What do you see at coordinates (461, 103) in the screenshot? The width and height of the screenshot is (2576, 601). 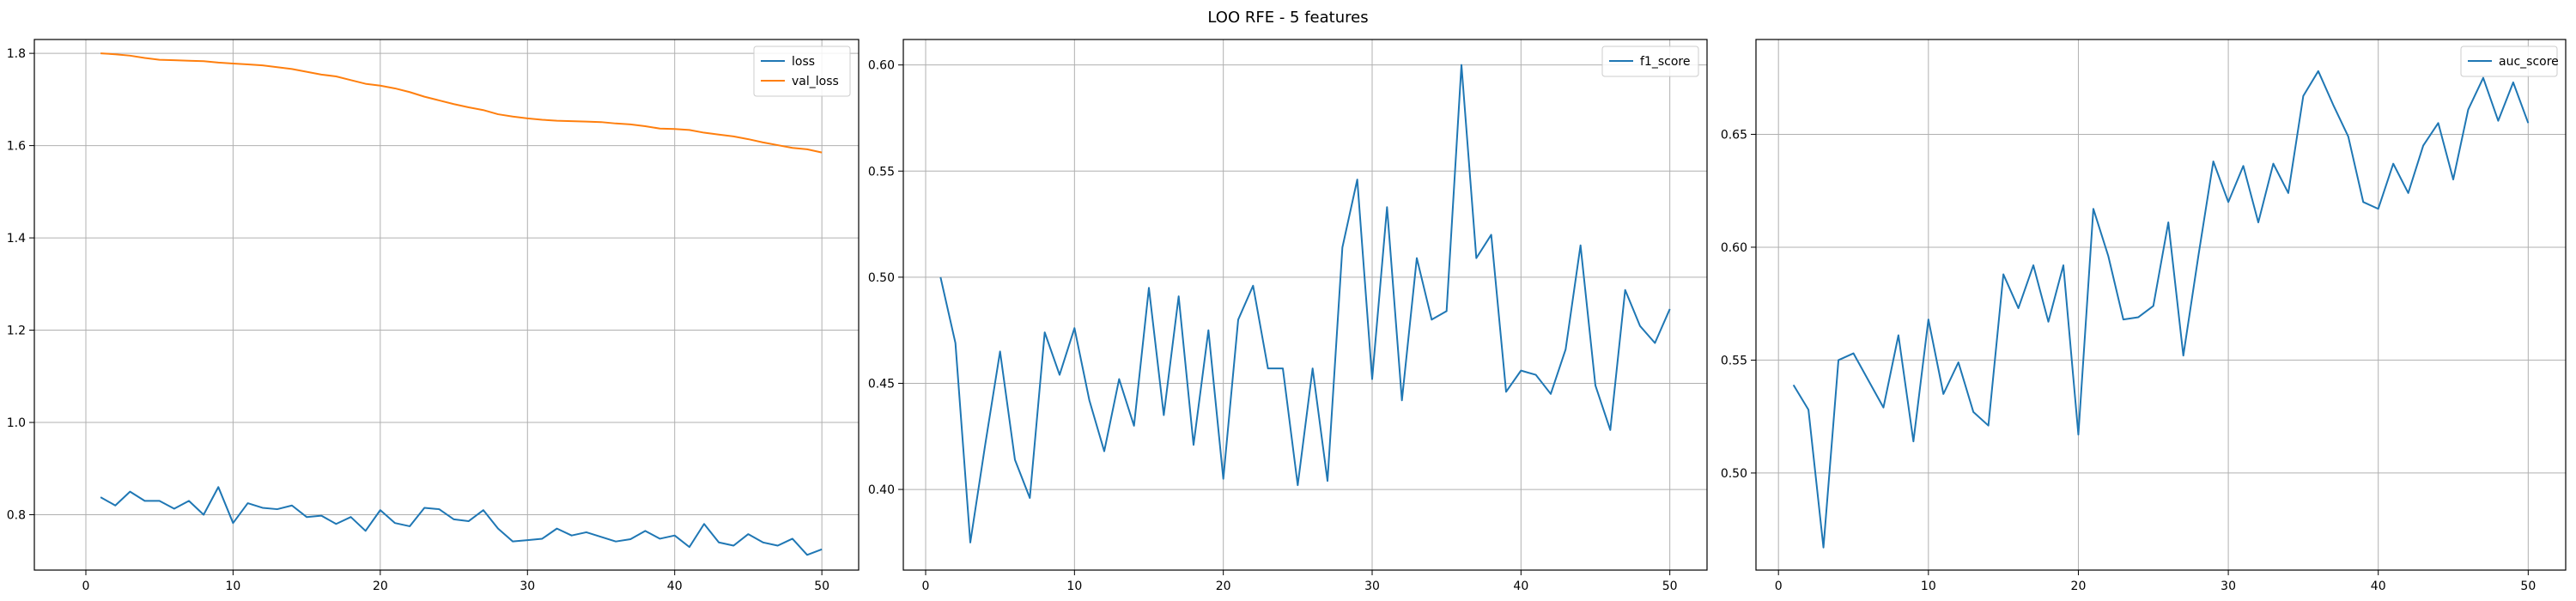 I see `series-line-val_loss` at bounding box center [461, 103].